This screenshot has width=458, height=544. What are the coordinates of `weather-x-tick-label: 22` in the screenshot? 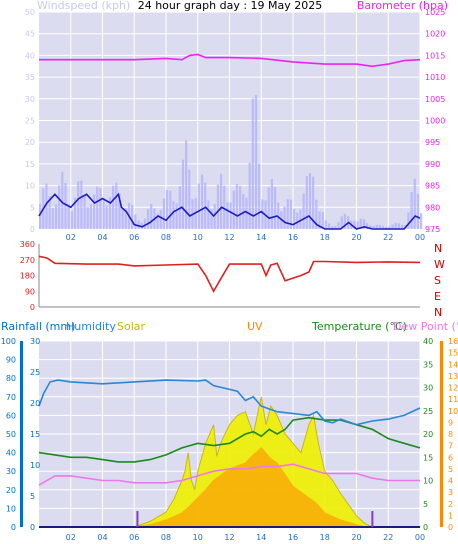 It's located at (388, 537).